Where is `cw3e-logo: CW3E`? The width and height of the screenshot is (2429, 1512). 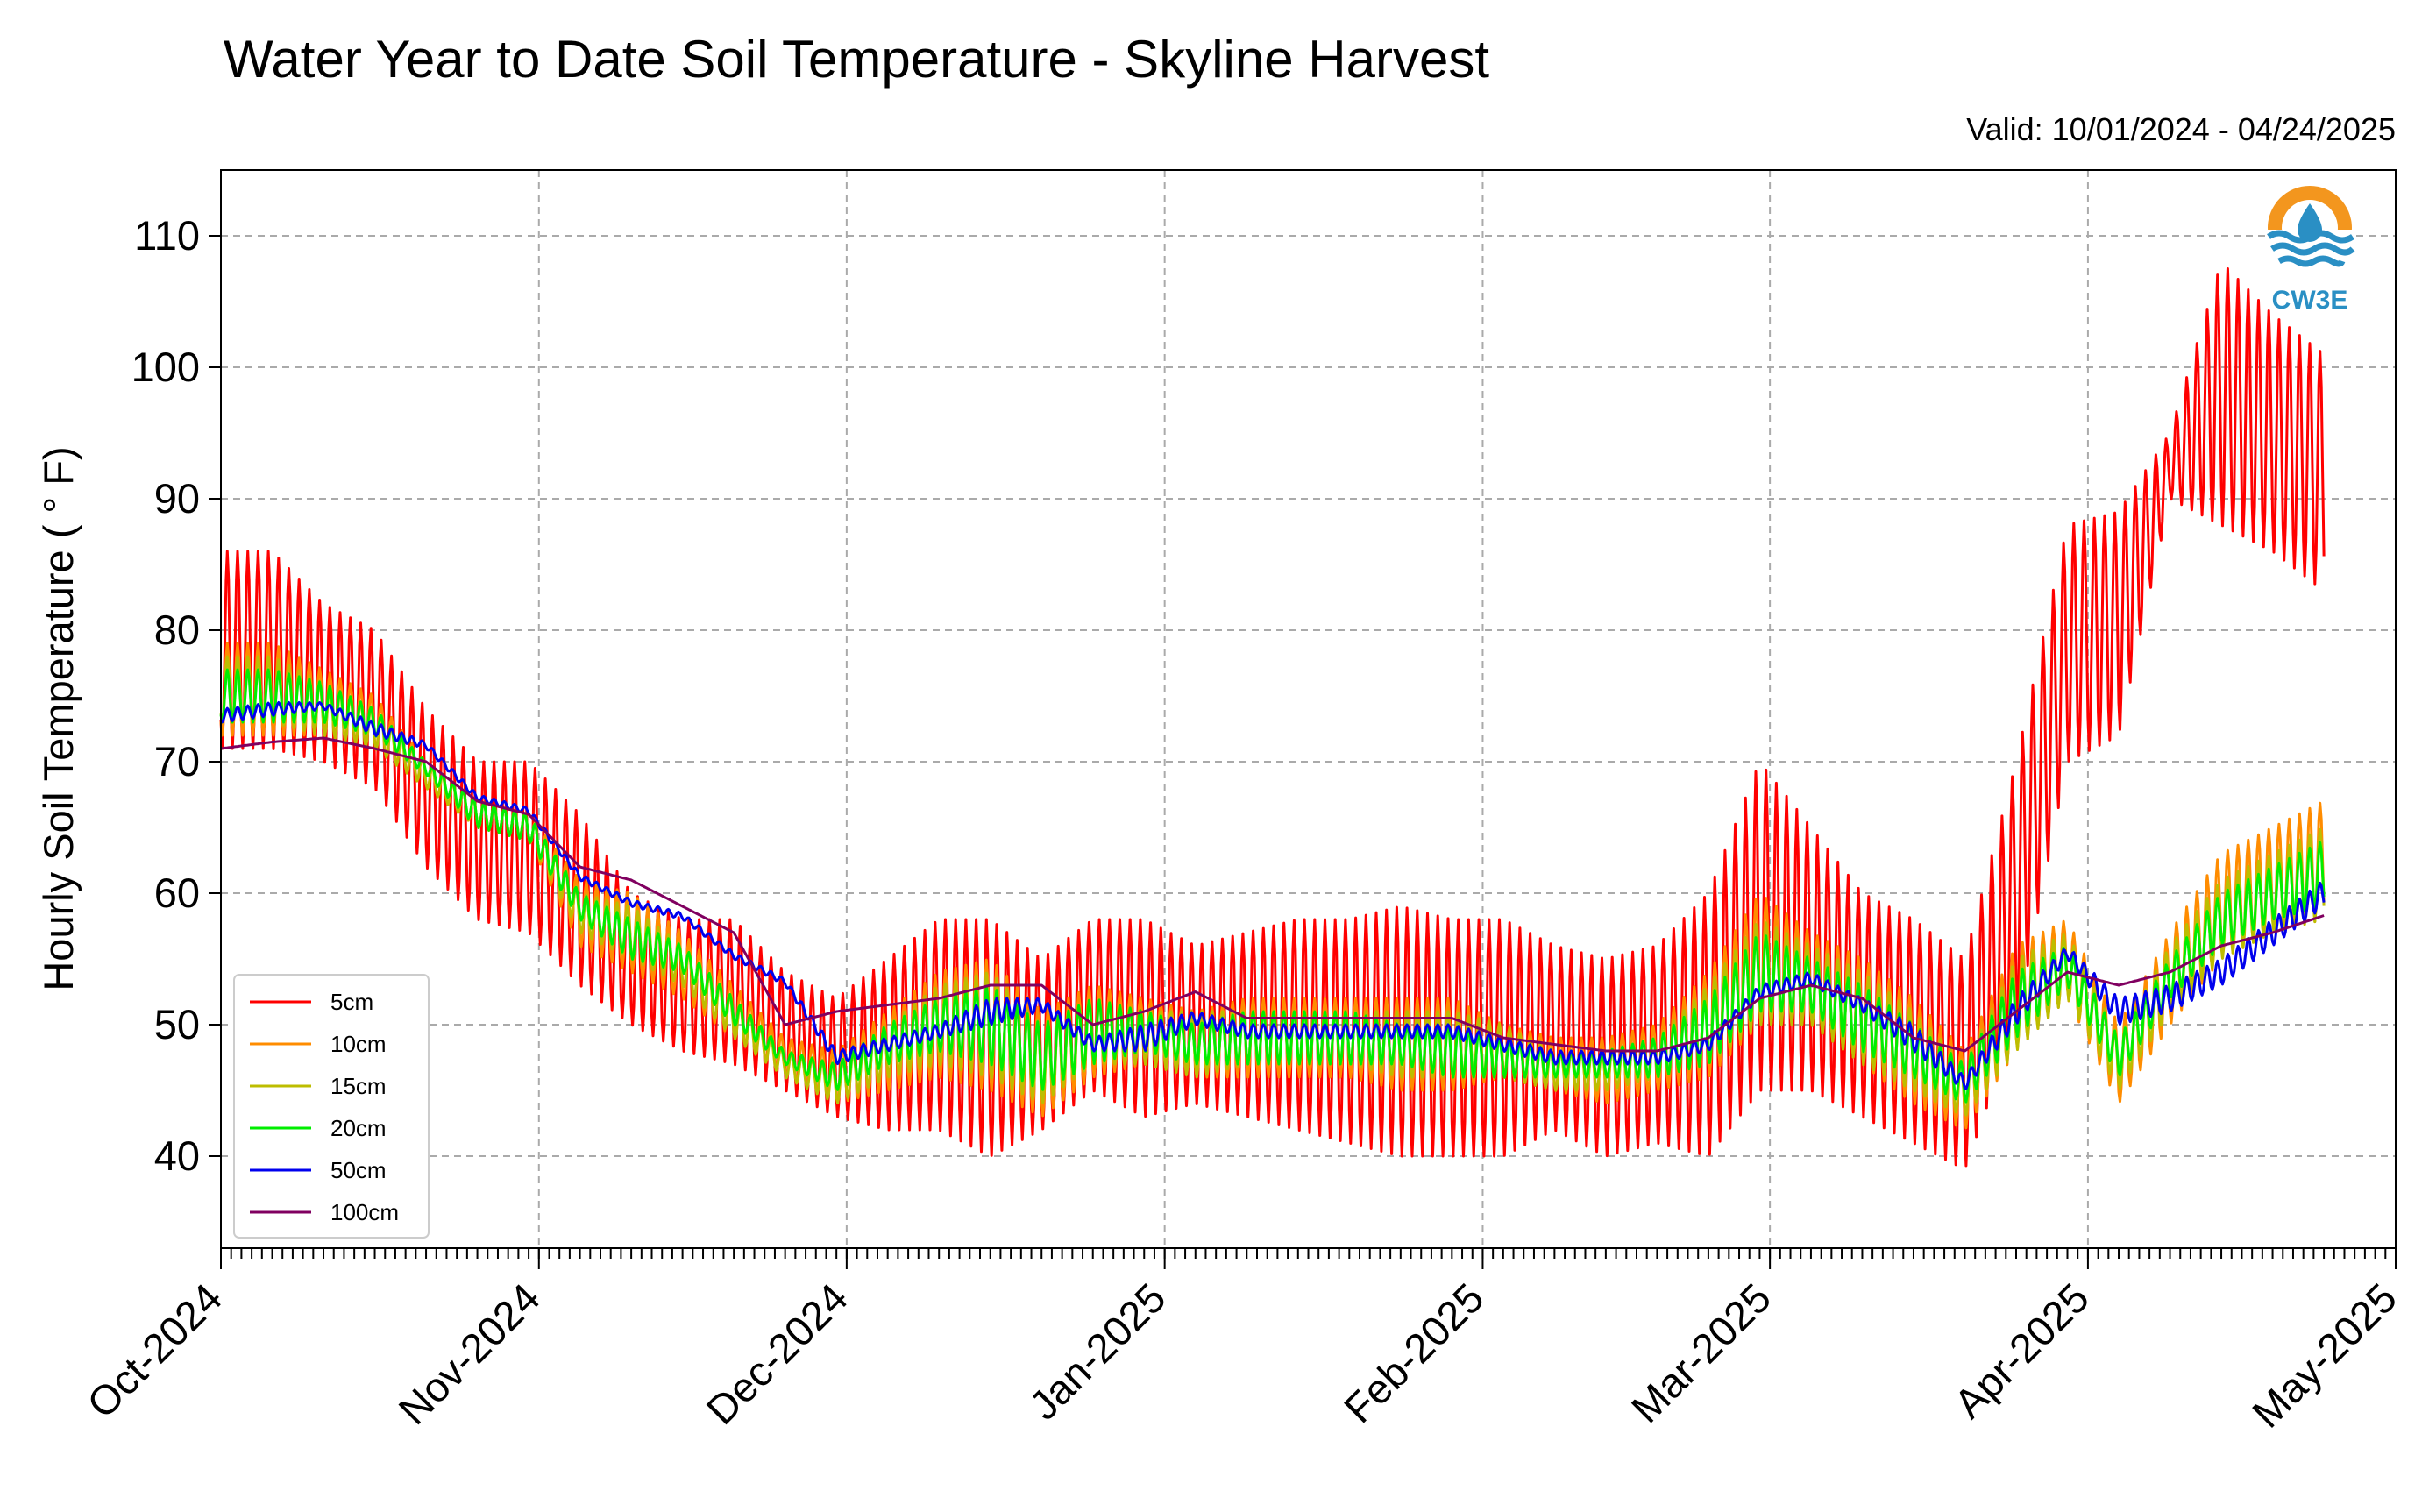 cw3e-logo: CW3E is located at coordinates (2311, 250).